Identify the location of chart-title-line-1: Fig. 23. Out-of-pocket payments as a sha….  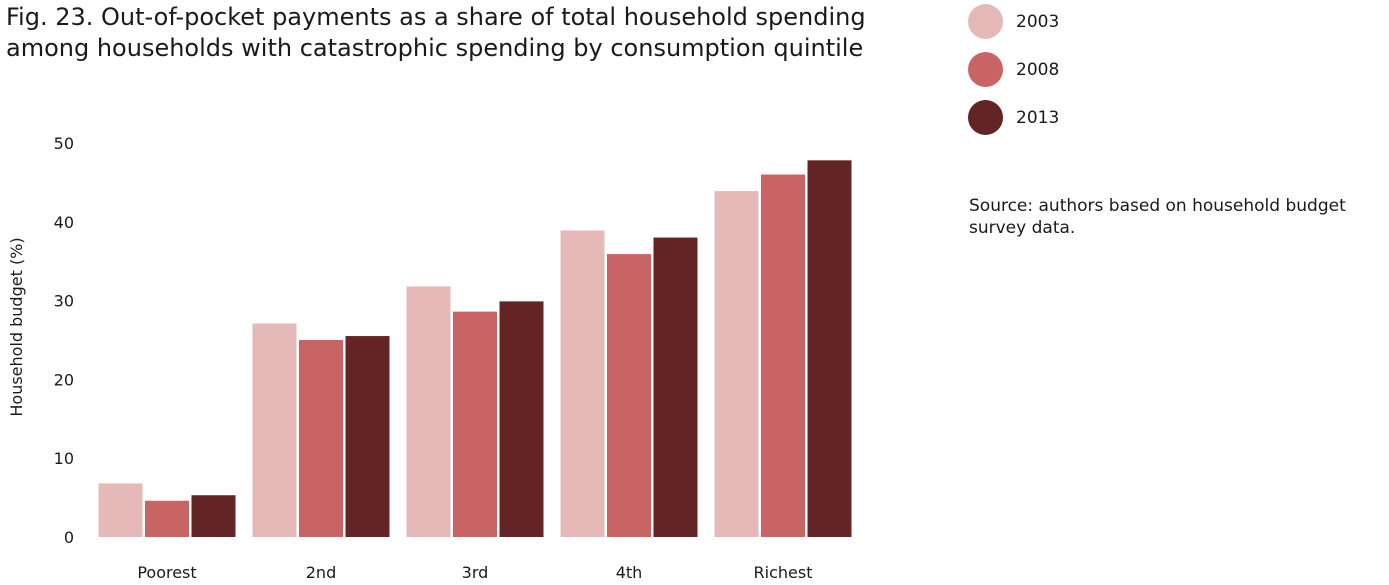
(436, 17).